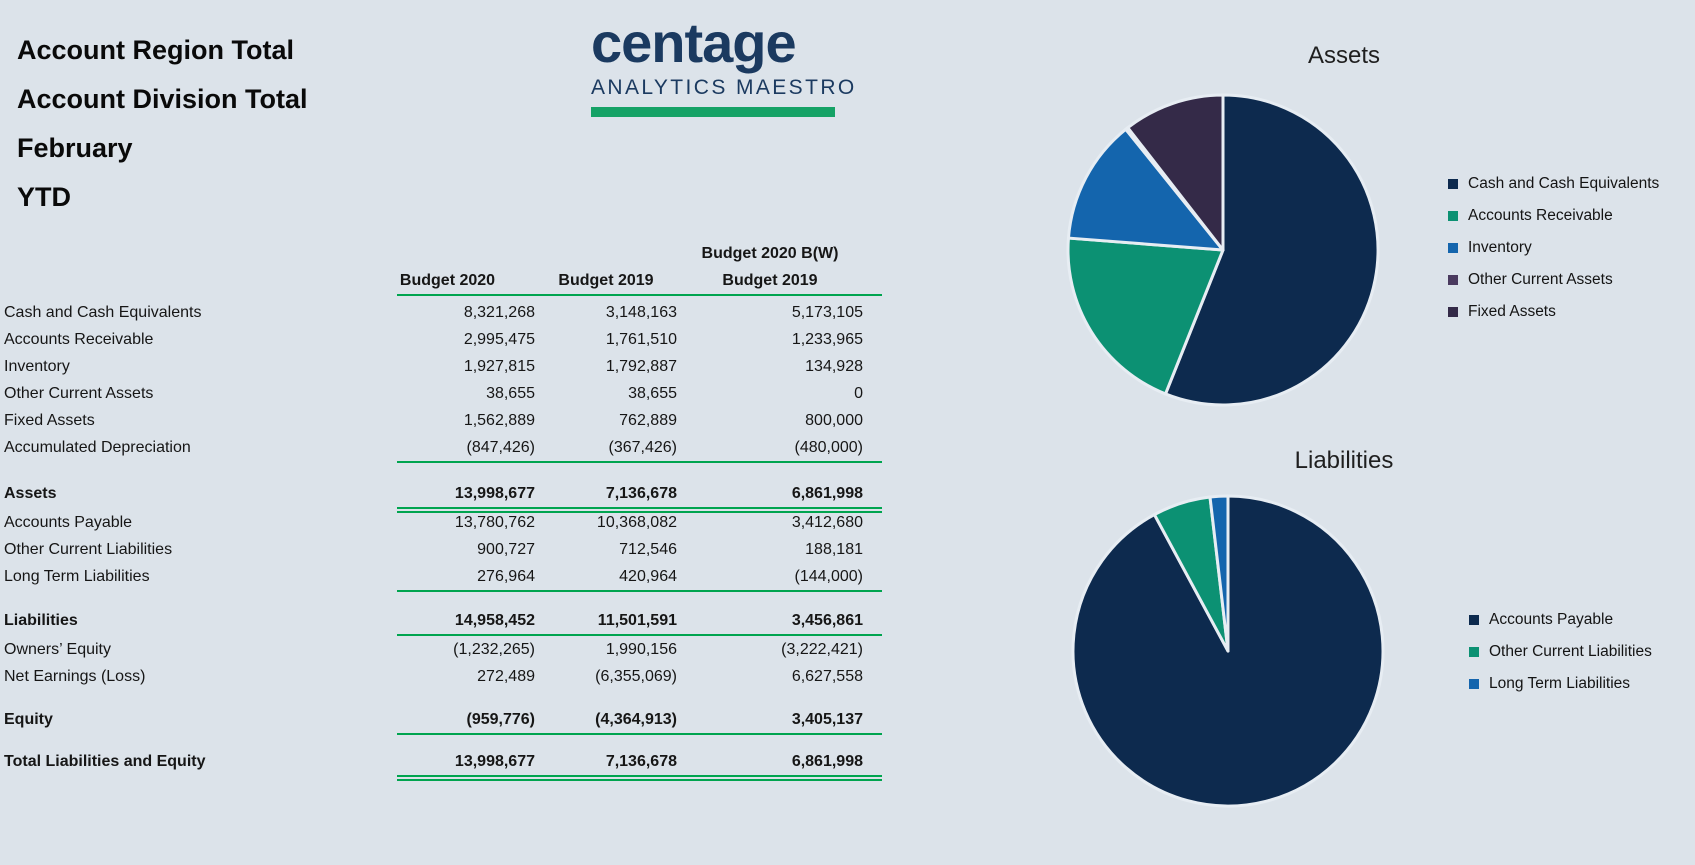  I want to click on table-row-fixed-assets: Fixed Assets 1,562,889 762,889 800,000, so click(449, 420).